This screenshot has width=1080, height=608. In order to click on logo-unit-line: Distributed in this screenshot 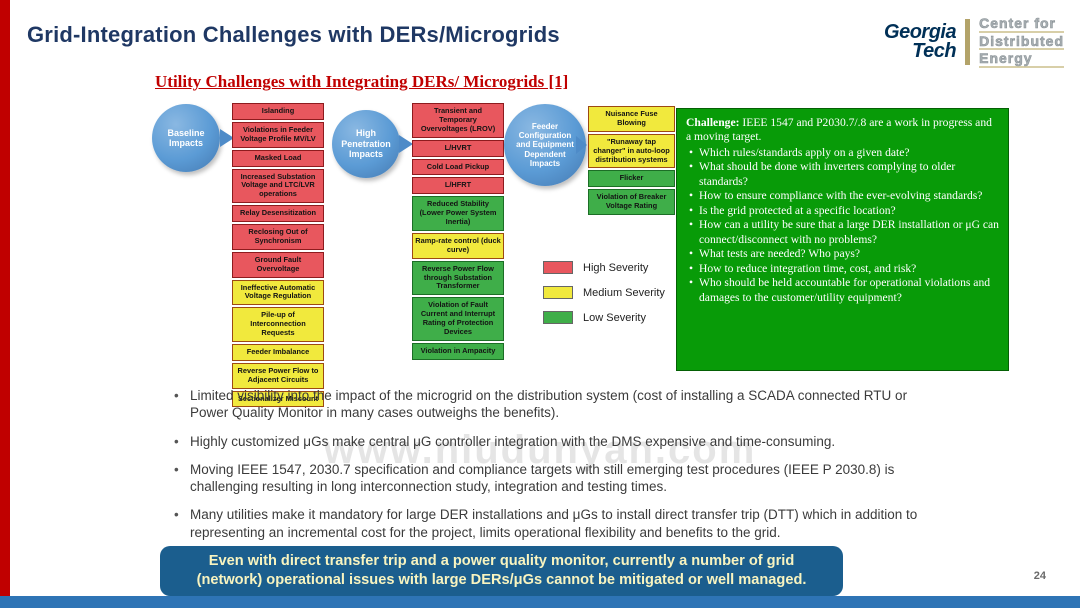, I will do `click(1021, 41)`.